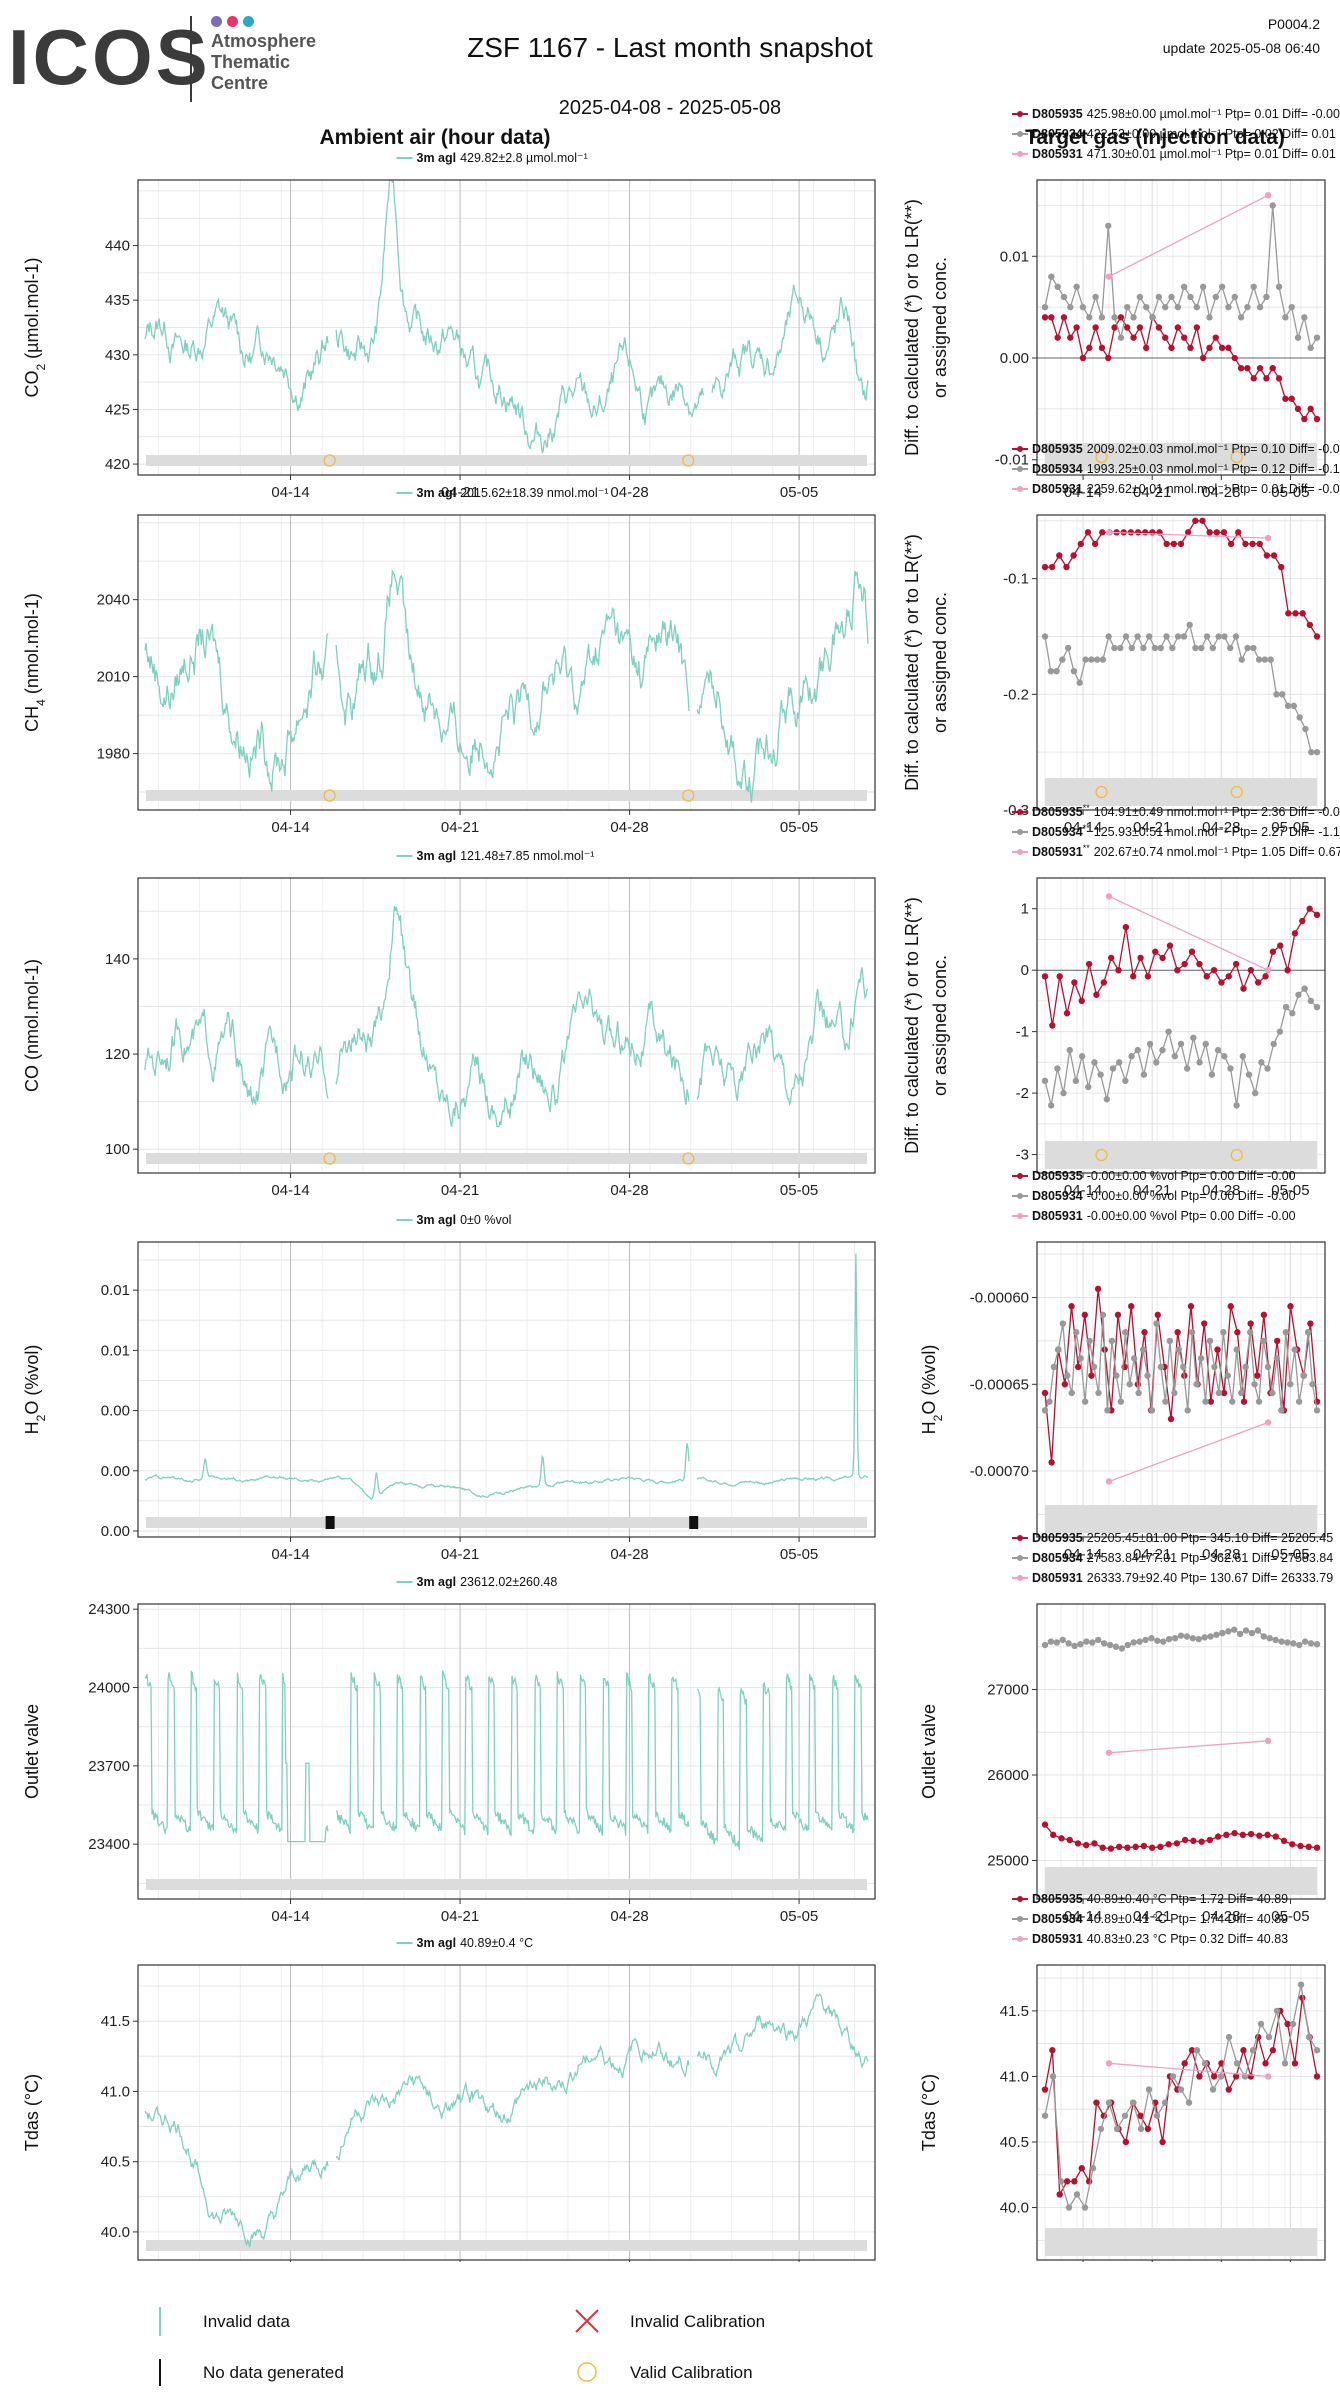  Describe the element at coordinates (117, 1054) in the screenshot. I see `y-tick-label: 120` at that location.